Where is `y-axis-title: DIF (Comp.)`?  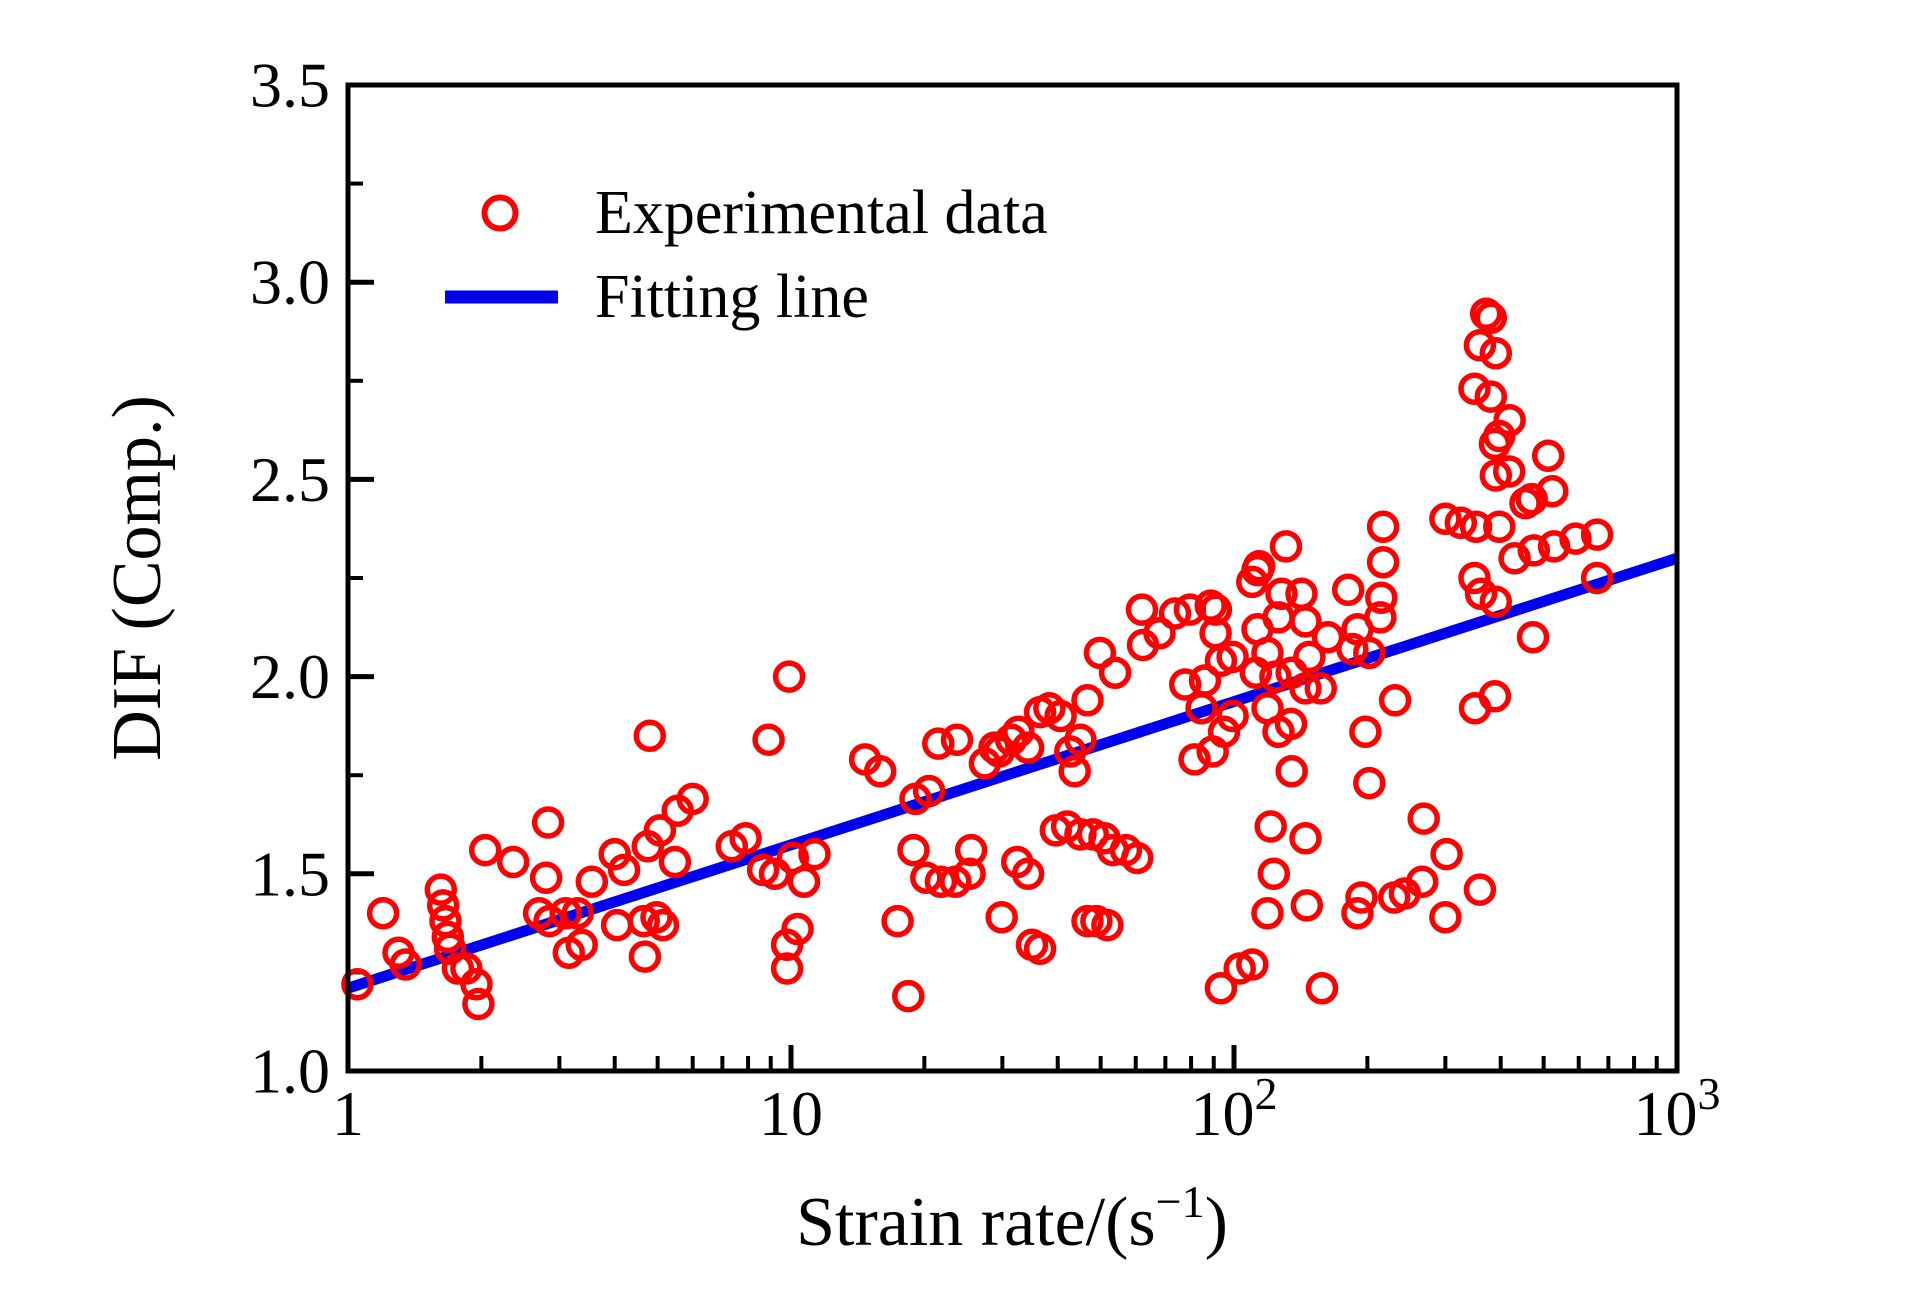 y-axis-title: DIF (Comp.) is located at coordinates (137, 578).